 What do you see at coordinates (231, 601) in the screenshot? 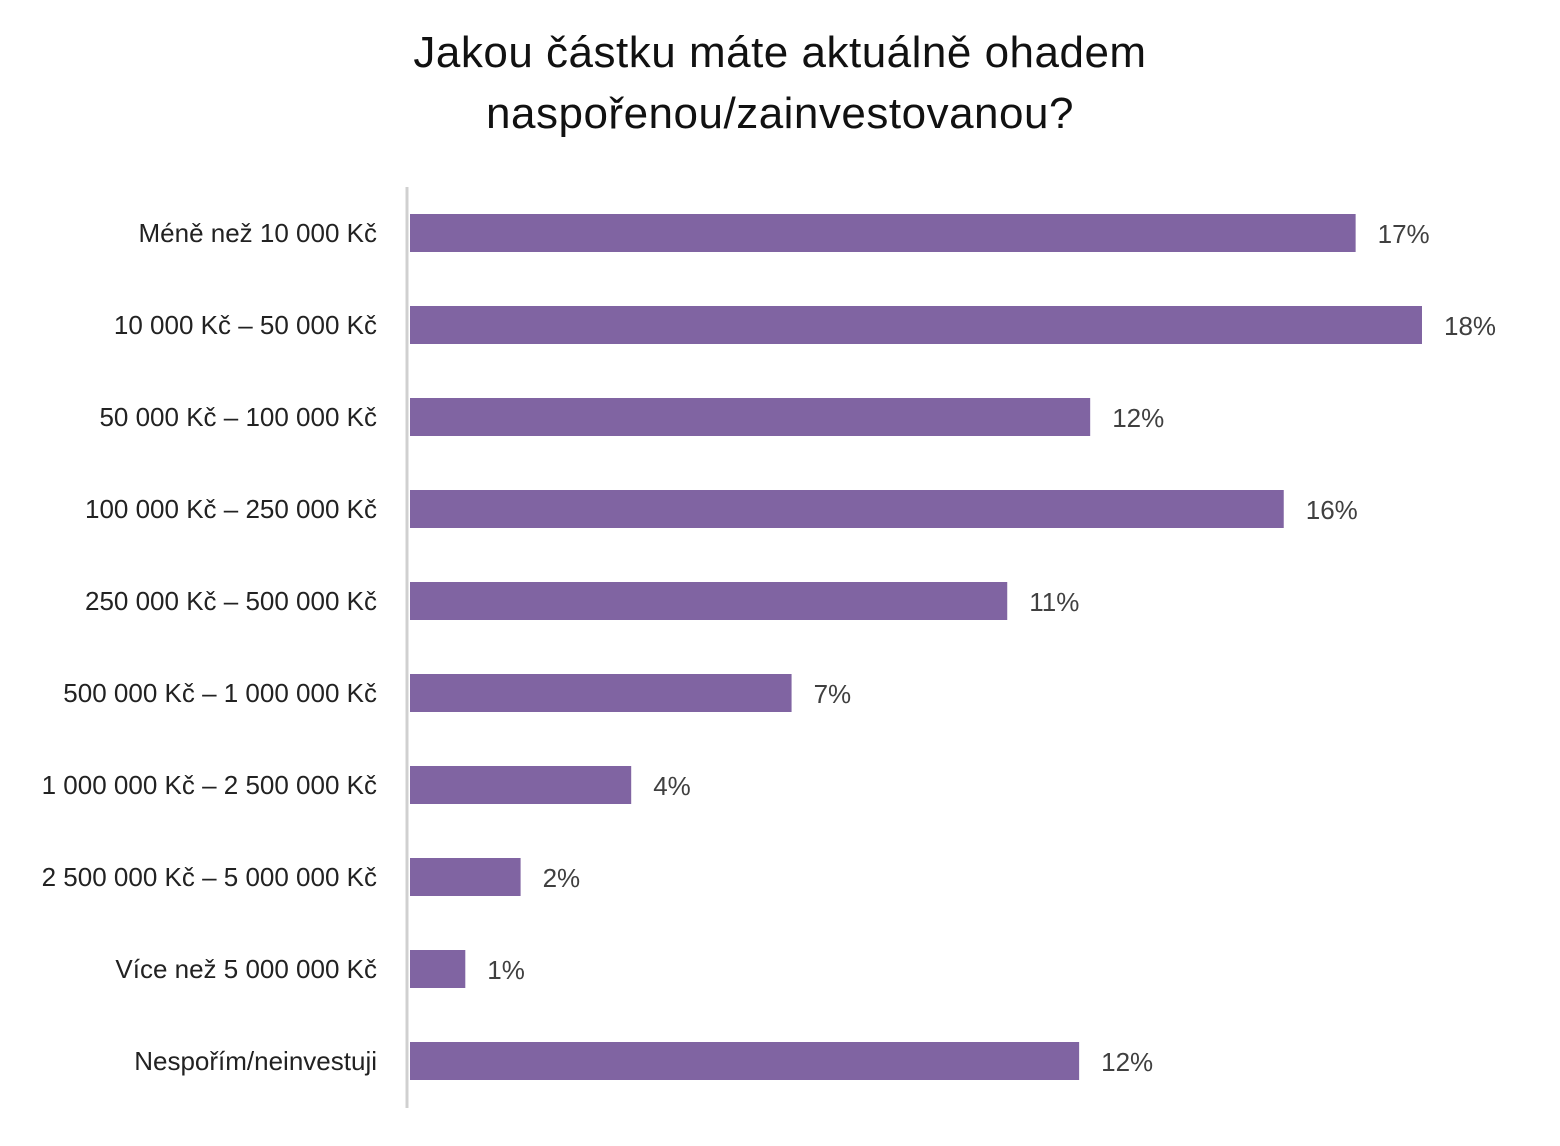
I see `category-label: 250 000 Kč – 500 000 Kč` at bounding box center [231, 601].